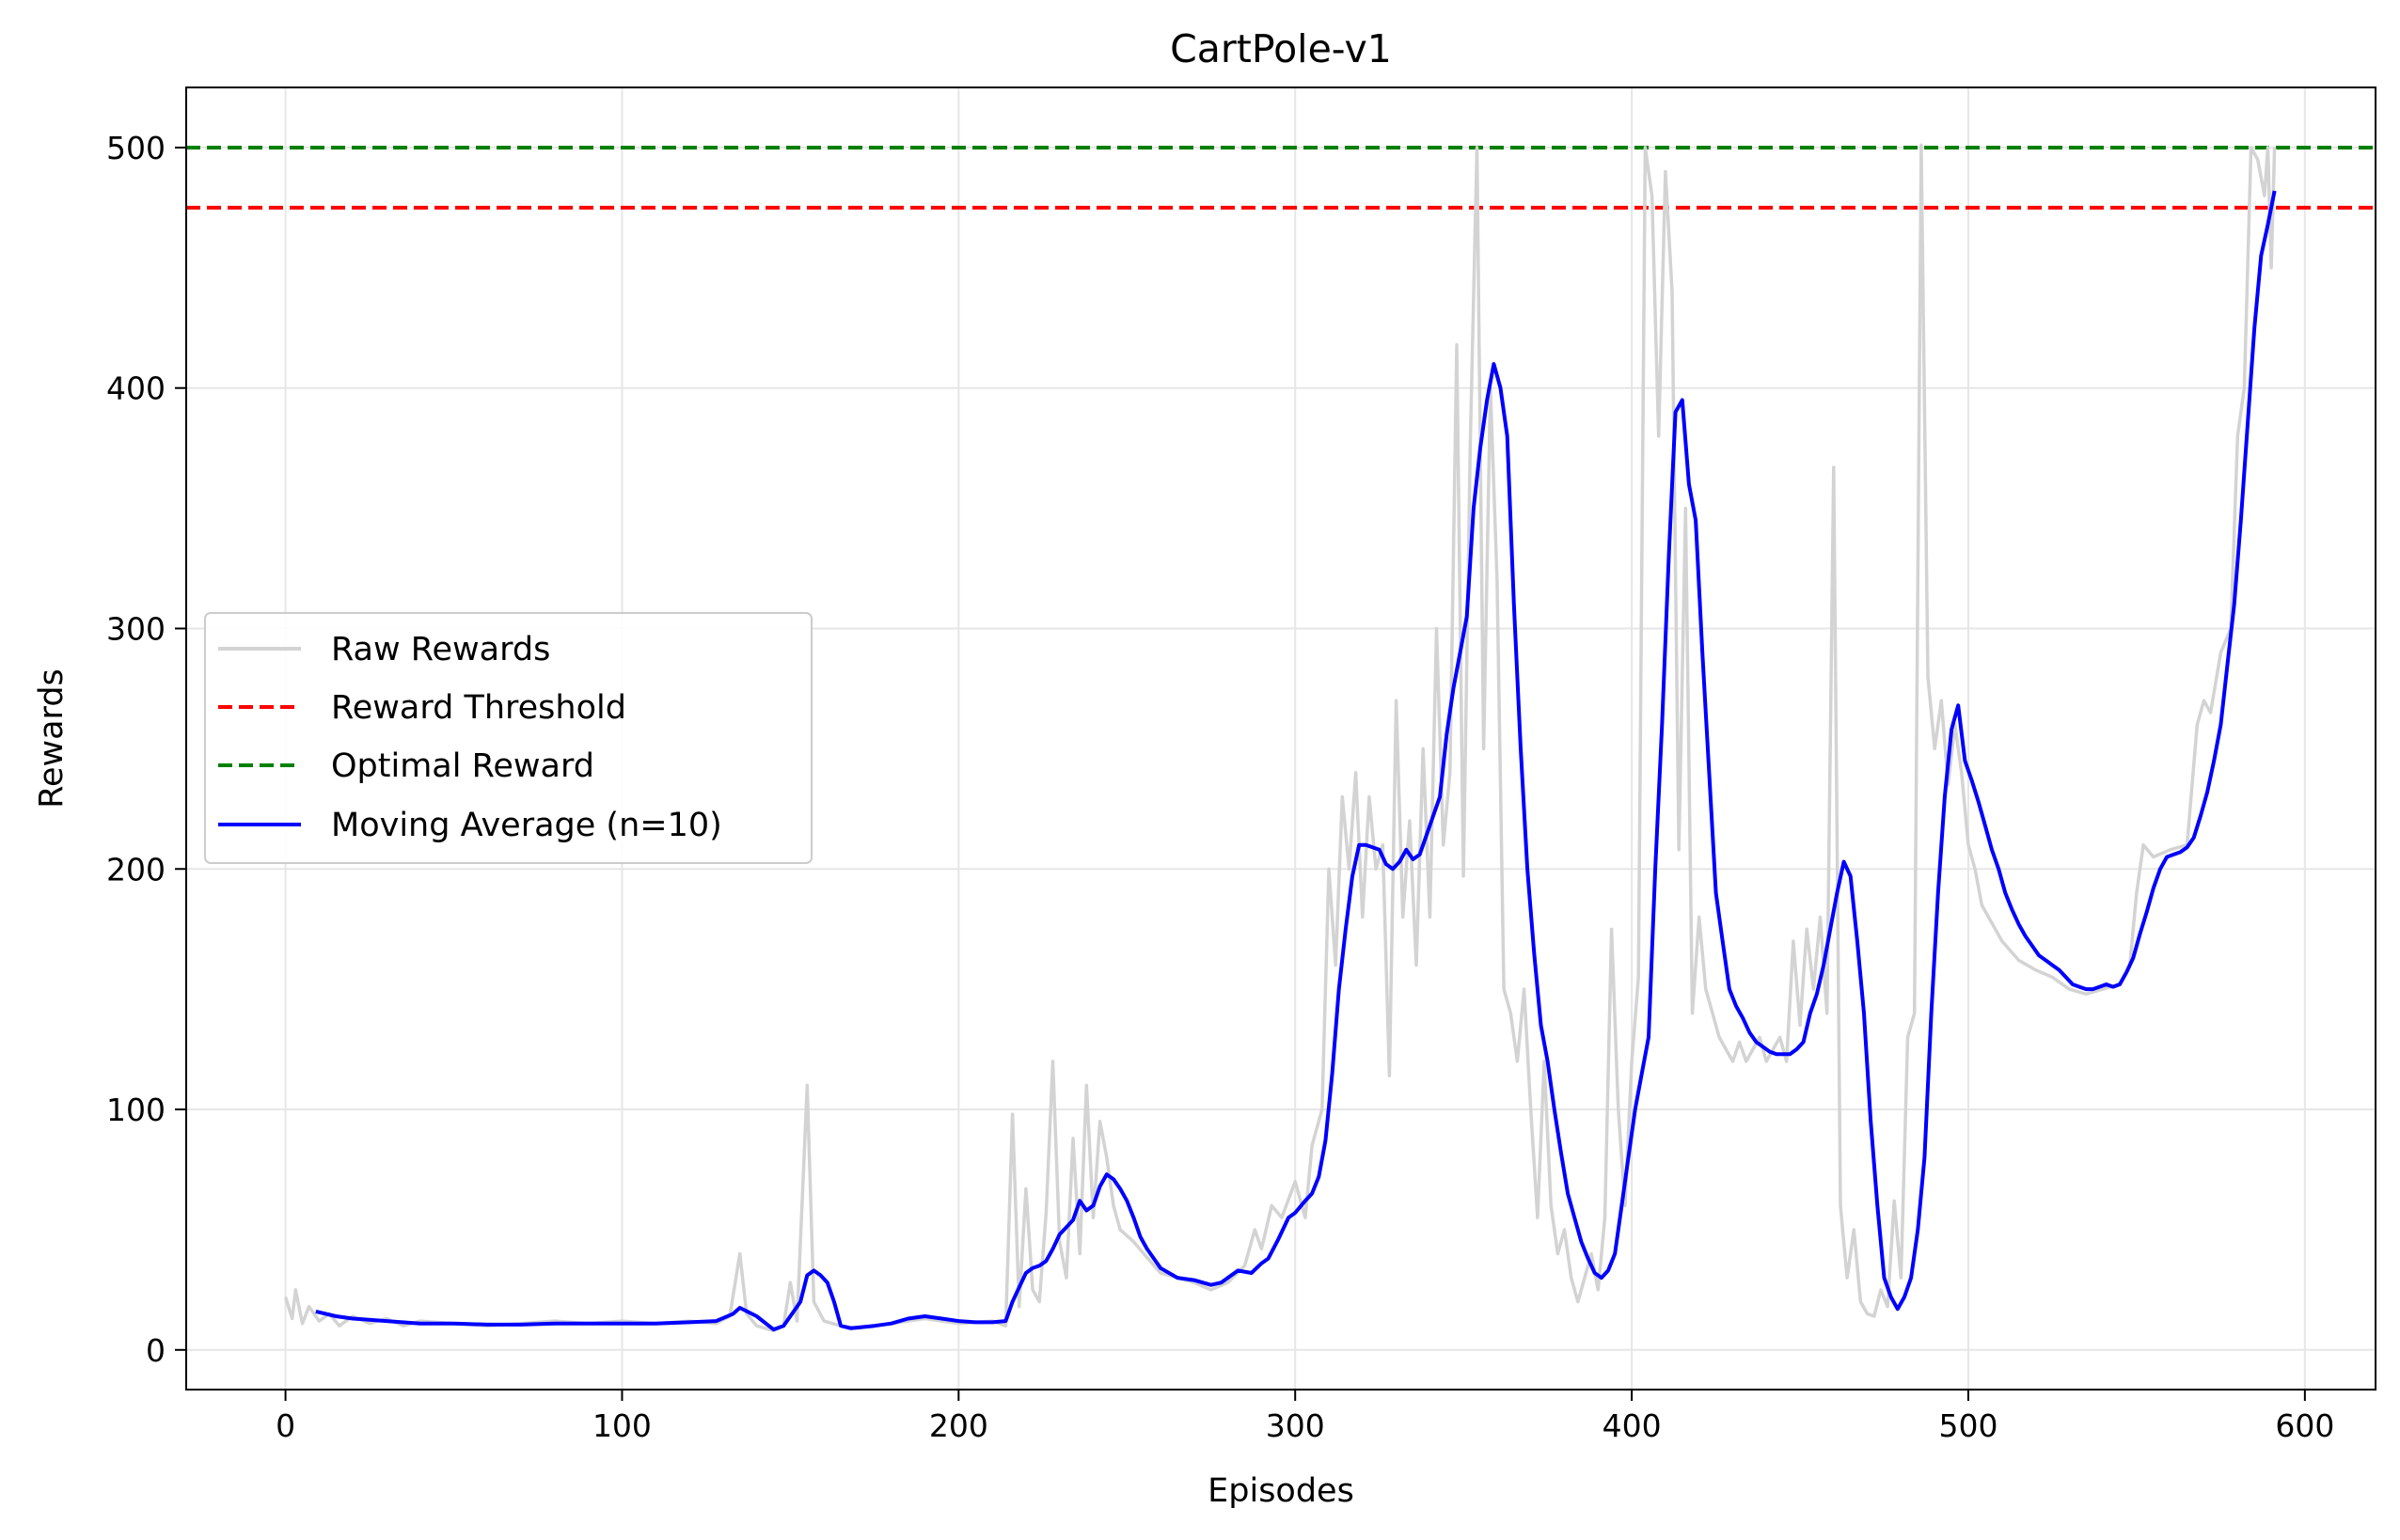  Describe the element at coordinates (958, 1425) in the screenshot. I see `x-tick-label: 200` at that location.